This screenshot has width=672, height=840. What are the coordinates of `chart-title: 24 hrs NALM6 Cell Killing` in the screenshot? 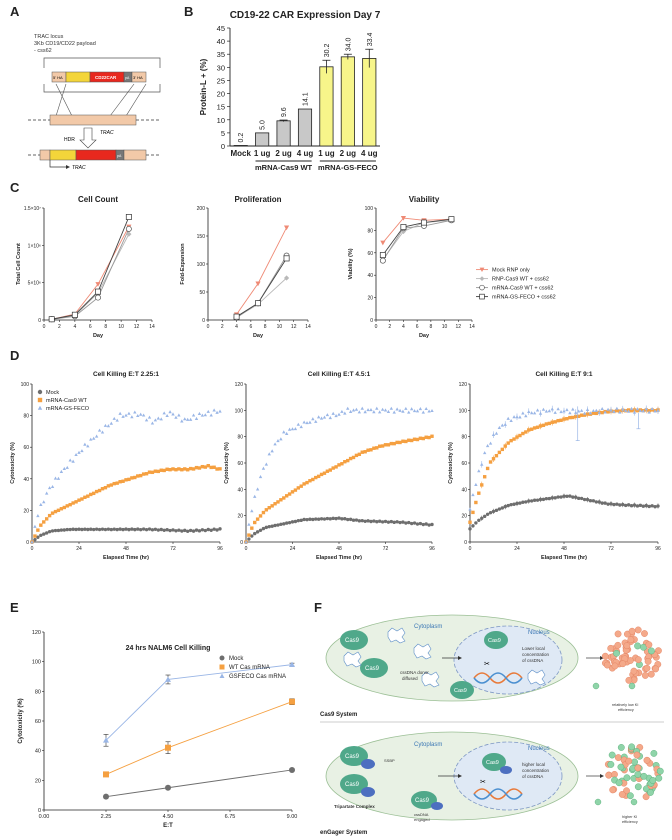 It's located at (168, 648).